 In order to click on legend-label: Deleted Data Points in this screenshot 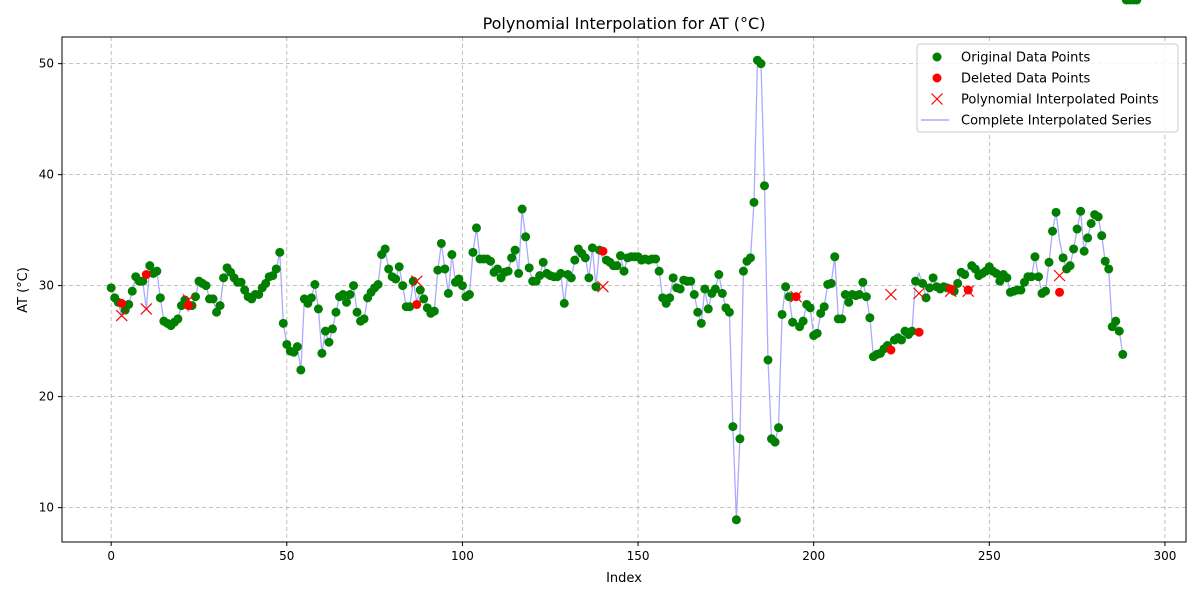, I will do `click(1026, 79)`.